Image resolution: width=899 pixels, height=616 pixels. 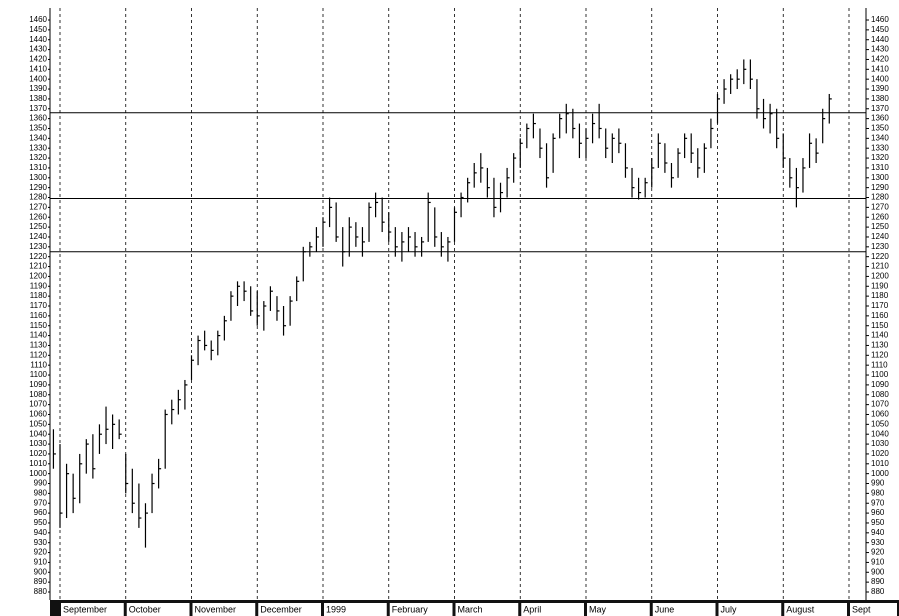 I want to click on y2-tick-label: 940, so click(x=878, y=532).